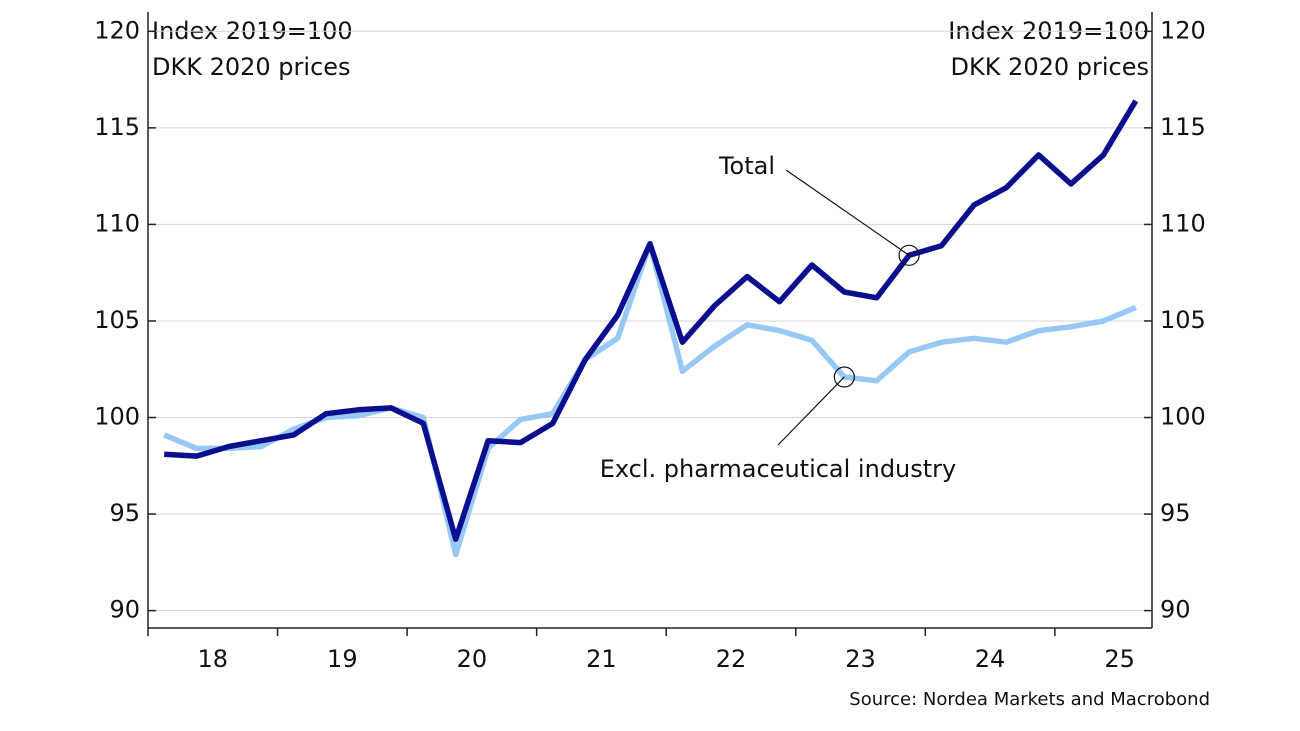 The height and width of the screenshot is (731, 1300). What do you see at coordinates (117, 417) in the screenshot?
I see `y-tick-label: 100` at bounding box center [117, 417].